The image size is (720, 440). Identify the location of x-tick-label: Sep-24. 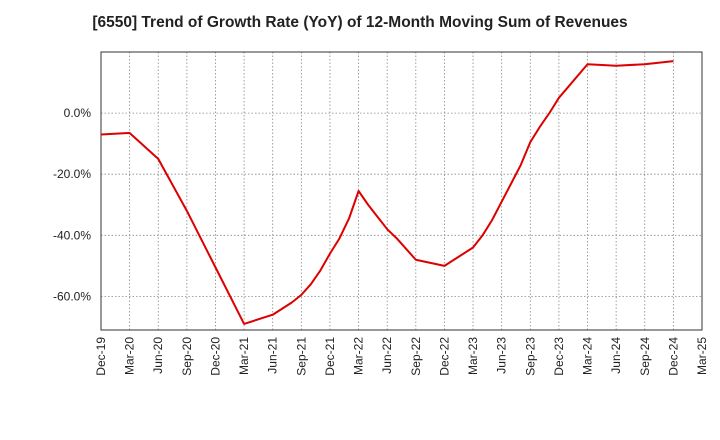
(645, 356).